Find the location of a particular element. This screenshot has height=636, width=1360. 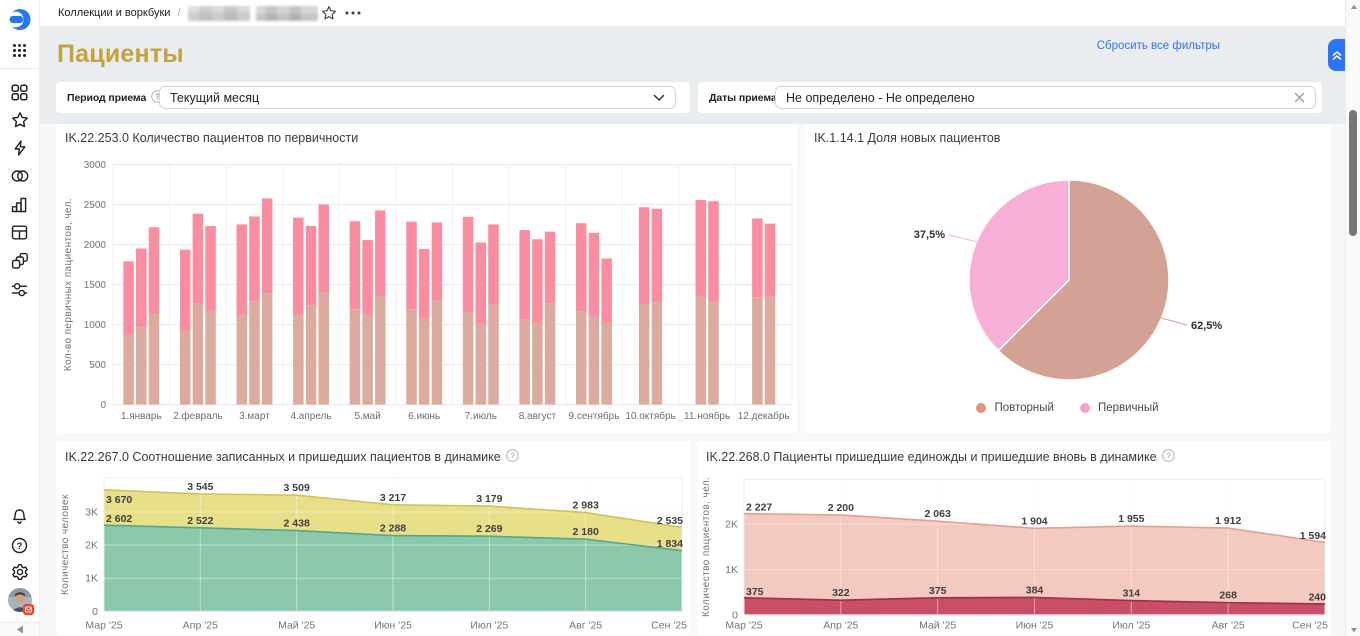

dates-input: Не определено - Не определено is located at coordinates (1045, 97).